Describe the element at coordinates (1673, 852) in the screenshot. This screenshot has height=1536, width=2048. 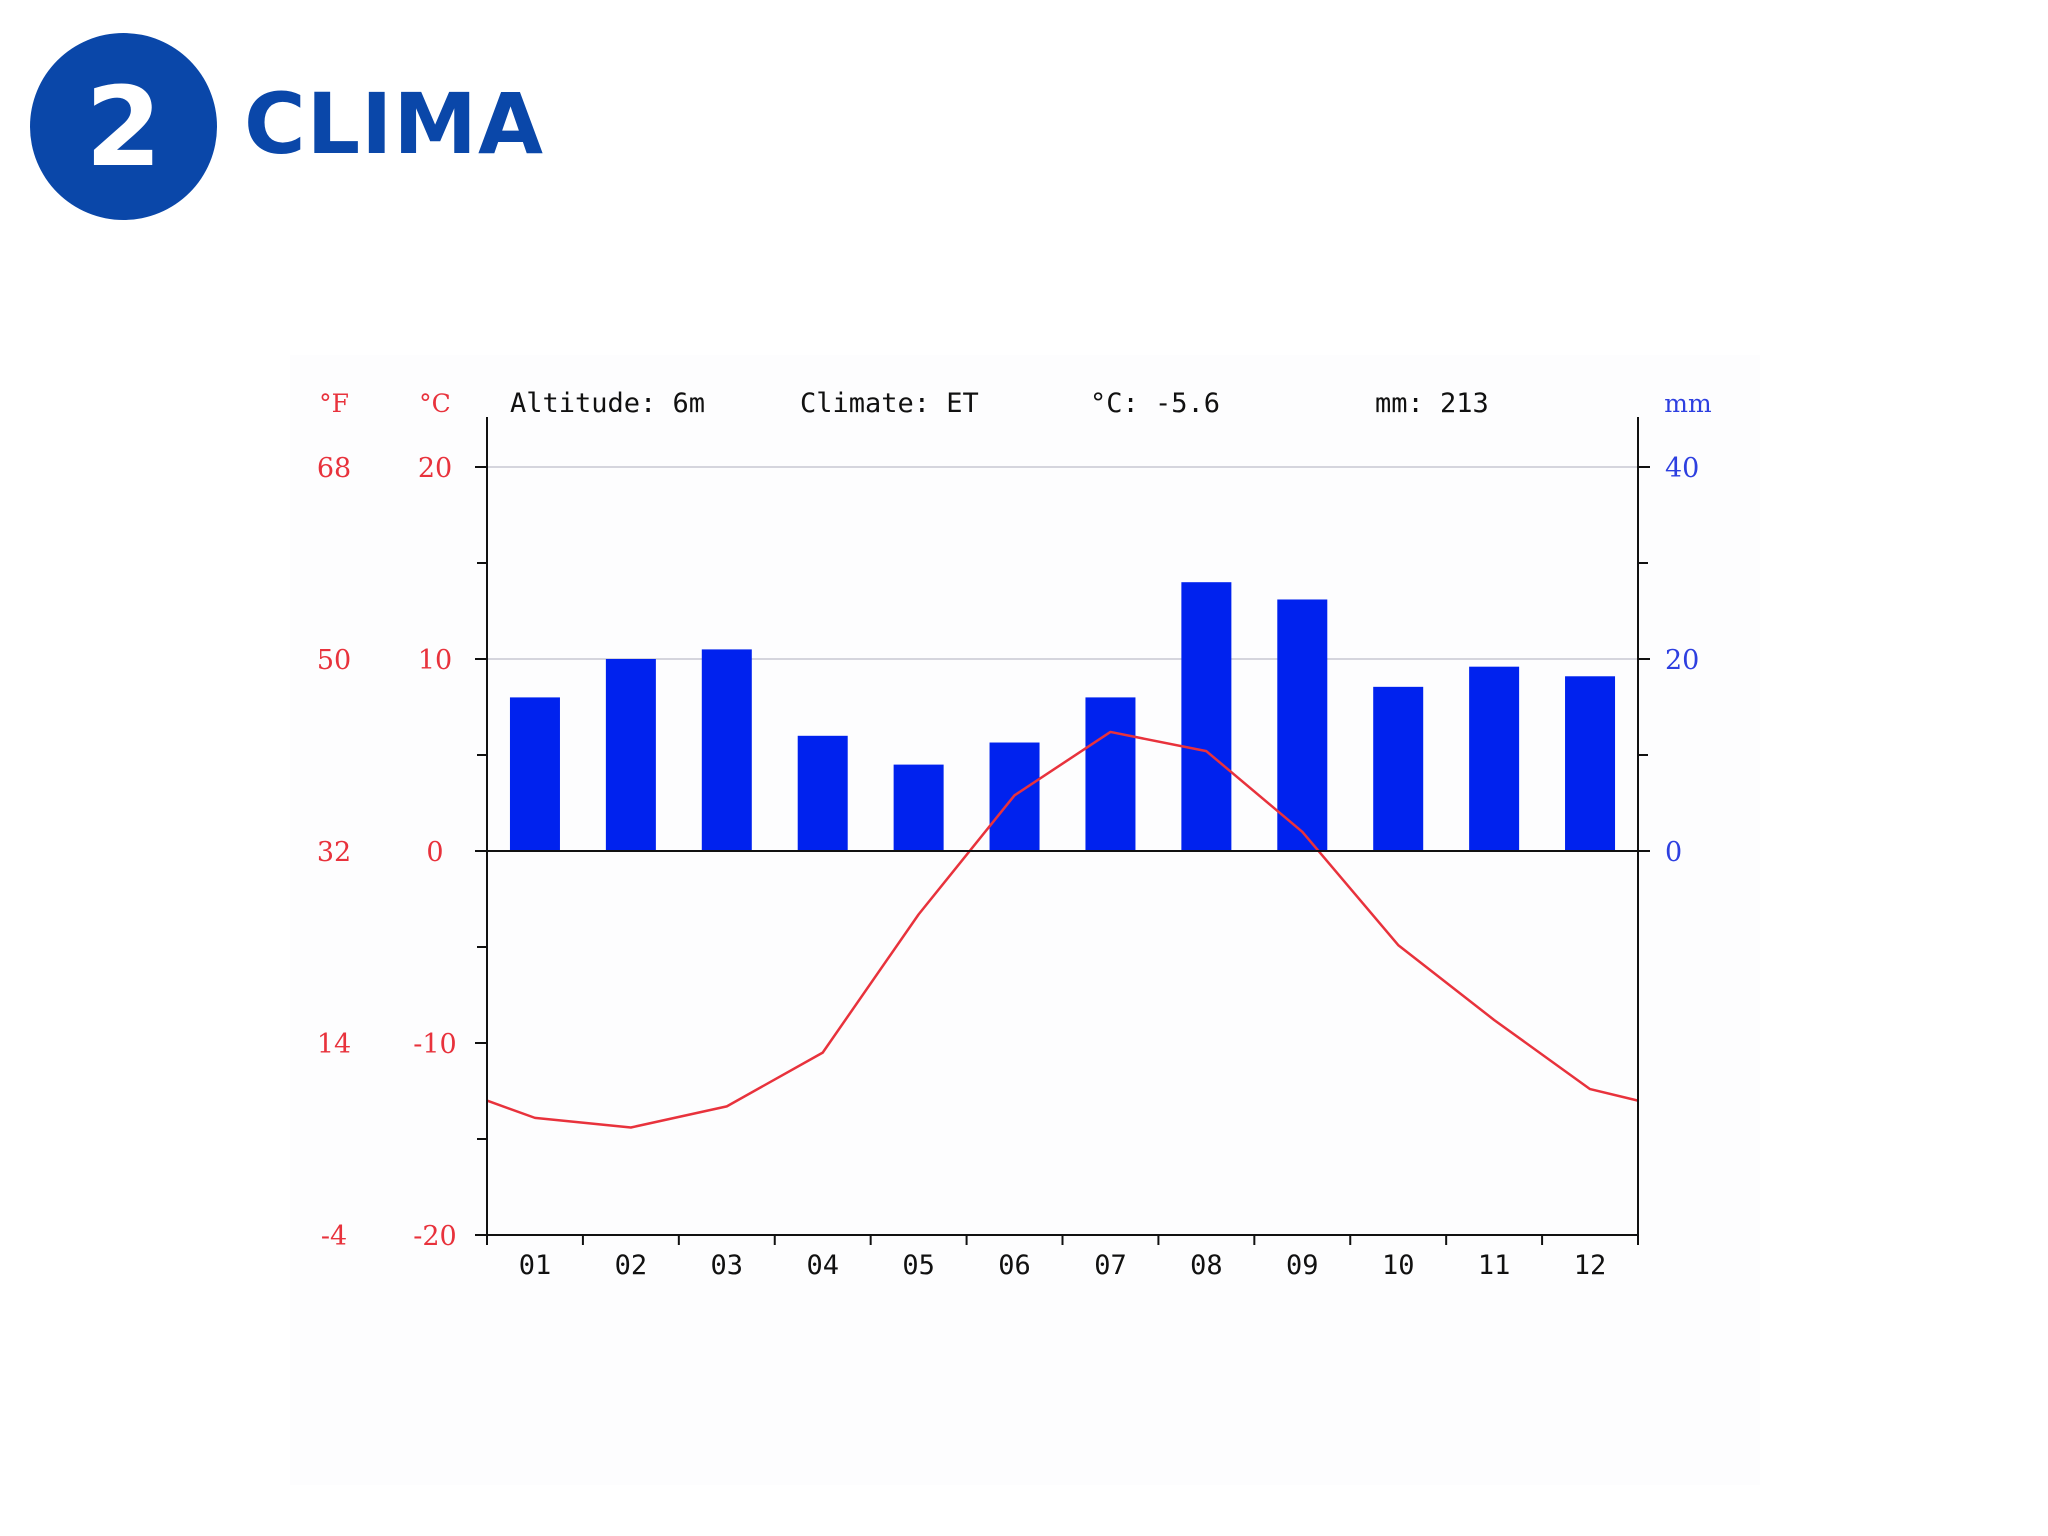
I see `precip-tick-label: 0` at that location.